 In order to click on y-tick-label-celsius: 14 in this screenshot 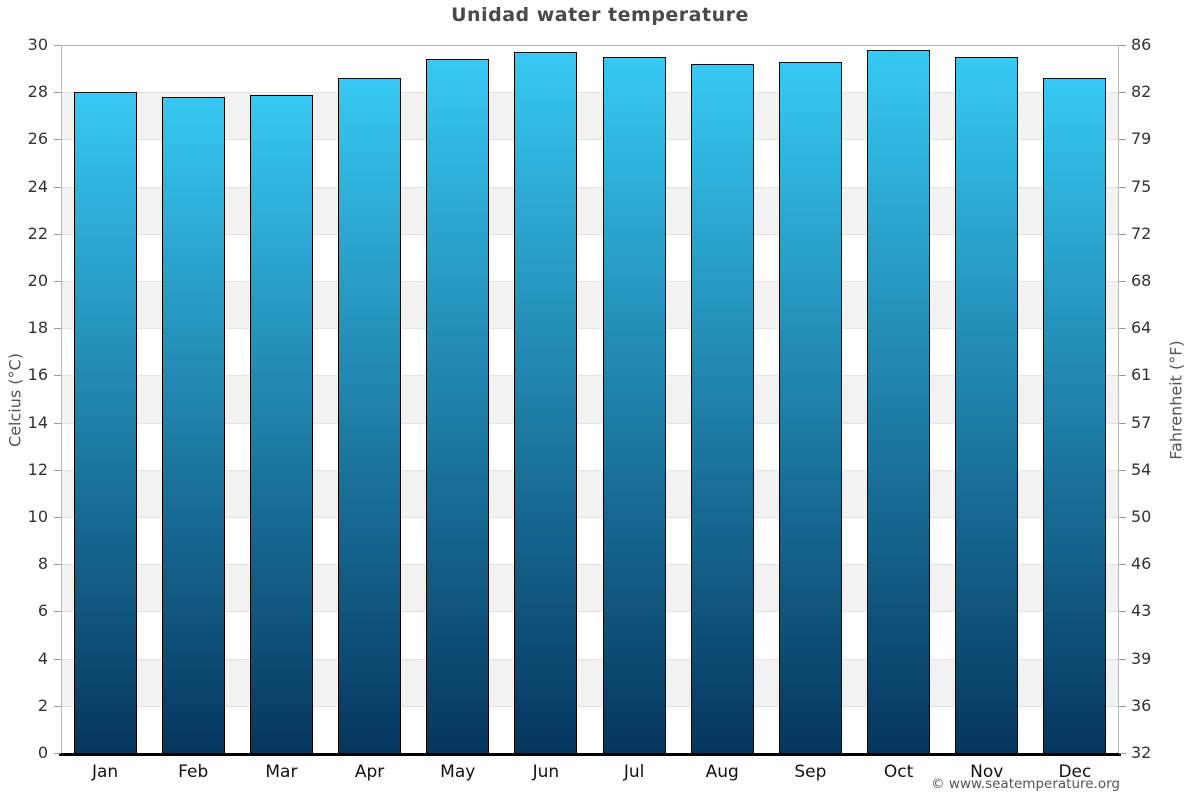, I will do `click(37, 422)`.